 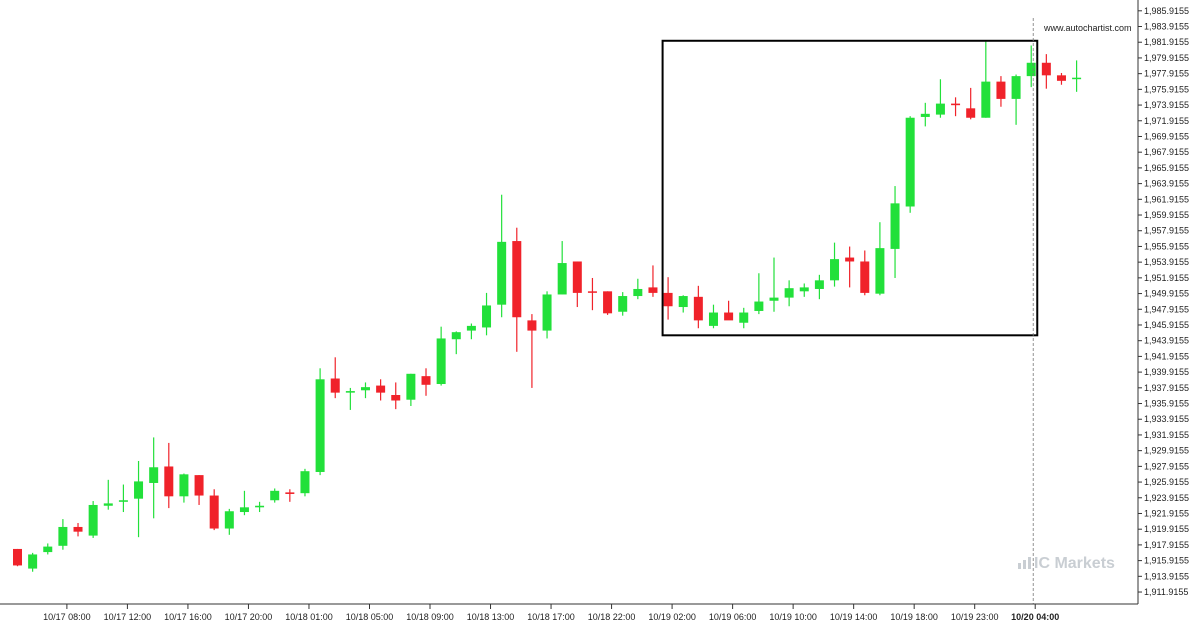 I want to click on y-tick-label: 1,985.9155, so click(x=1166, y=11).